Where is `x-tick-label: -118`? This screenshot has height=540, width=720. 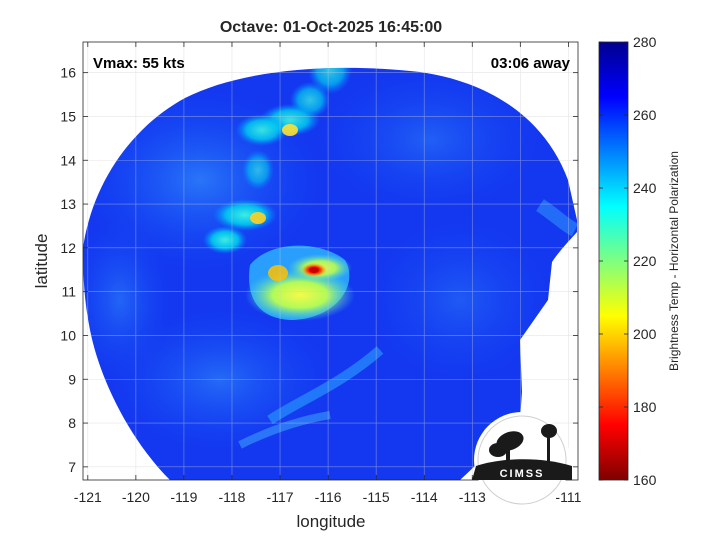
x-tick-label: -118 is located at coordinates (231, 497).